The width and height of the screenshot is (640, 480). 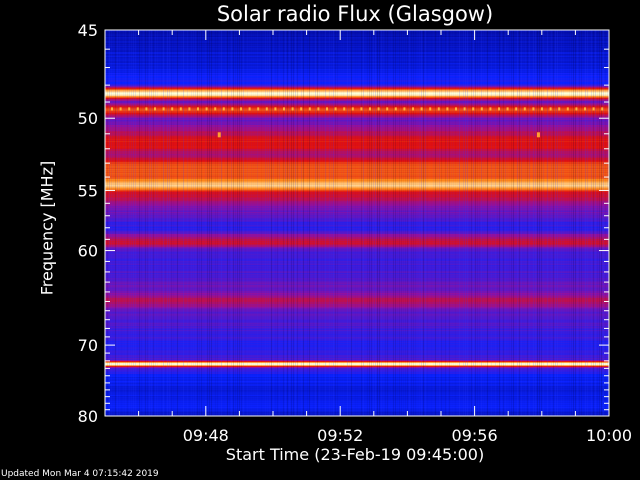 What do you see at coordinates (355, 14) in the screenshot?
I see `chart-title: Solar radio Flux (Glasgow)` at bounding box center [355, 14].